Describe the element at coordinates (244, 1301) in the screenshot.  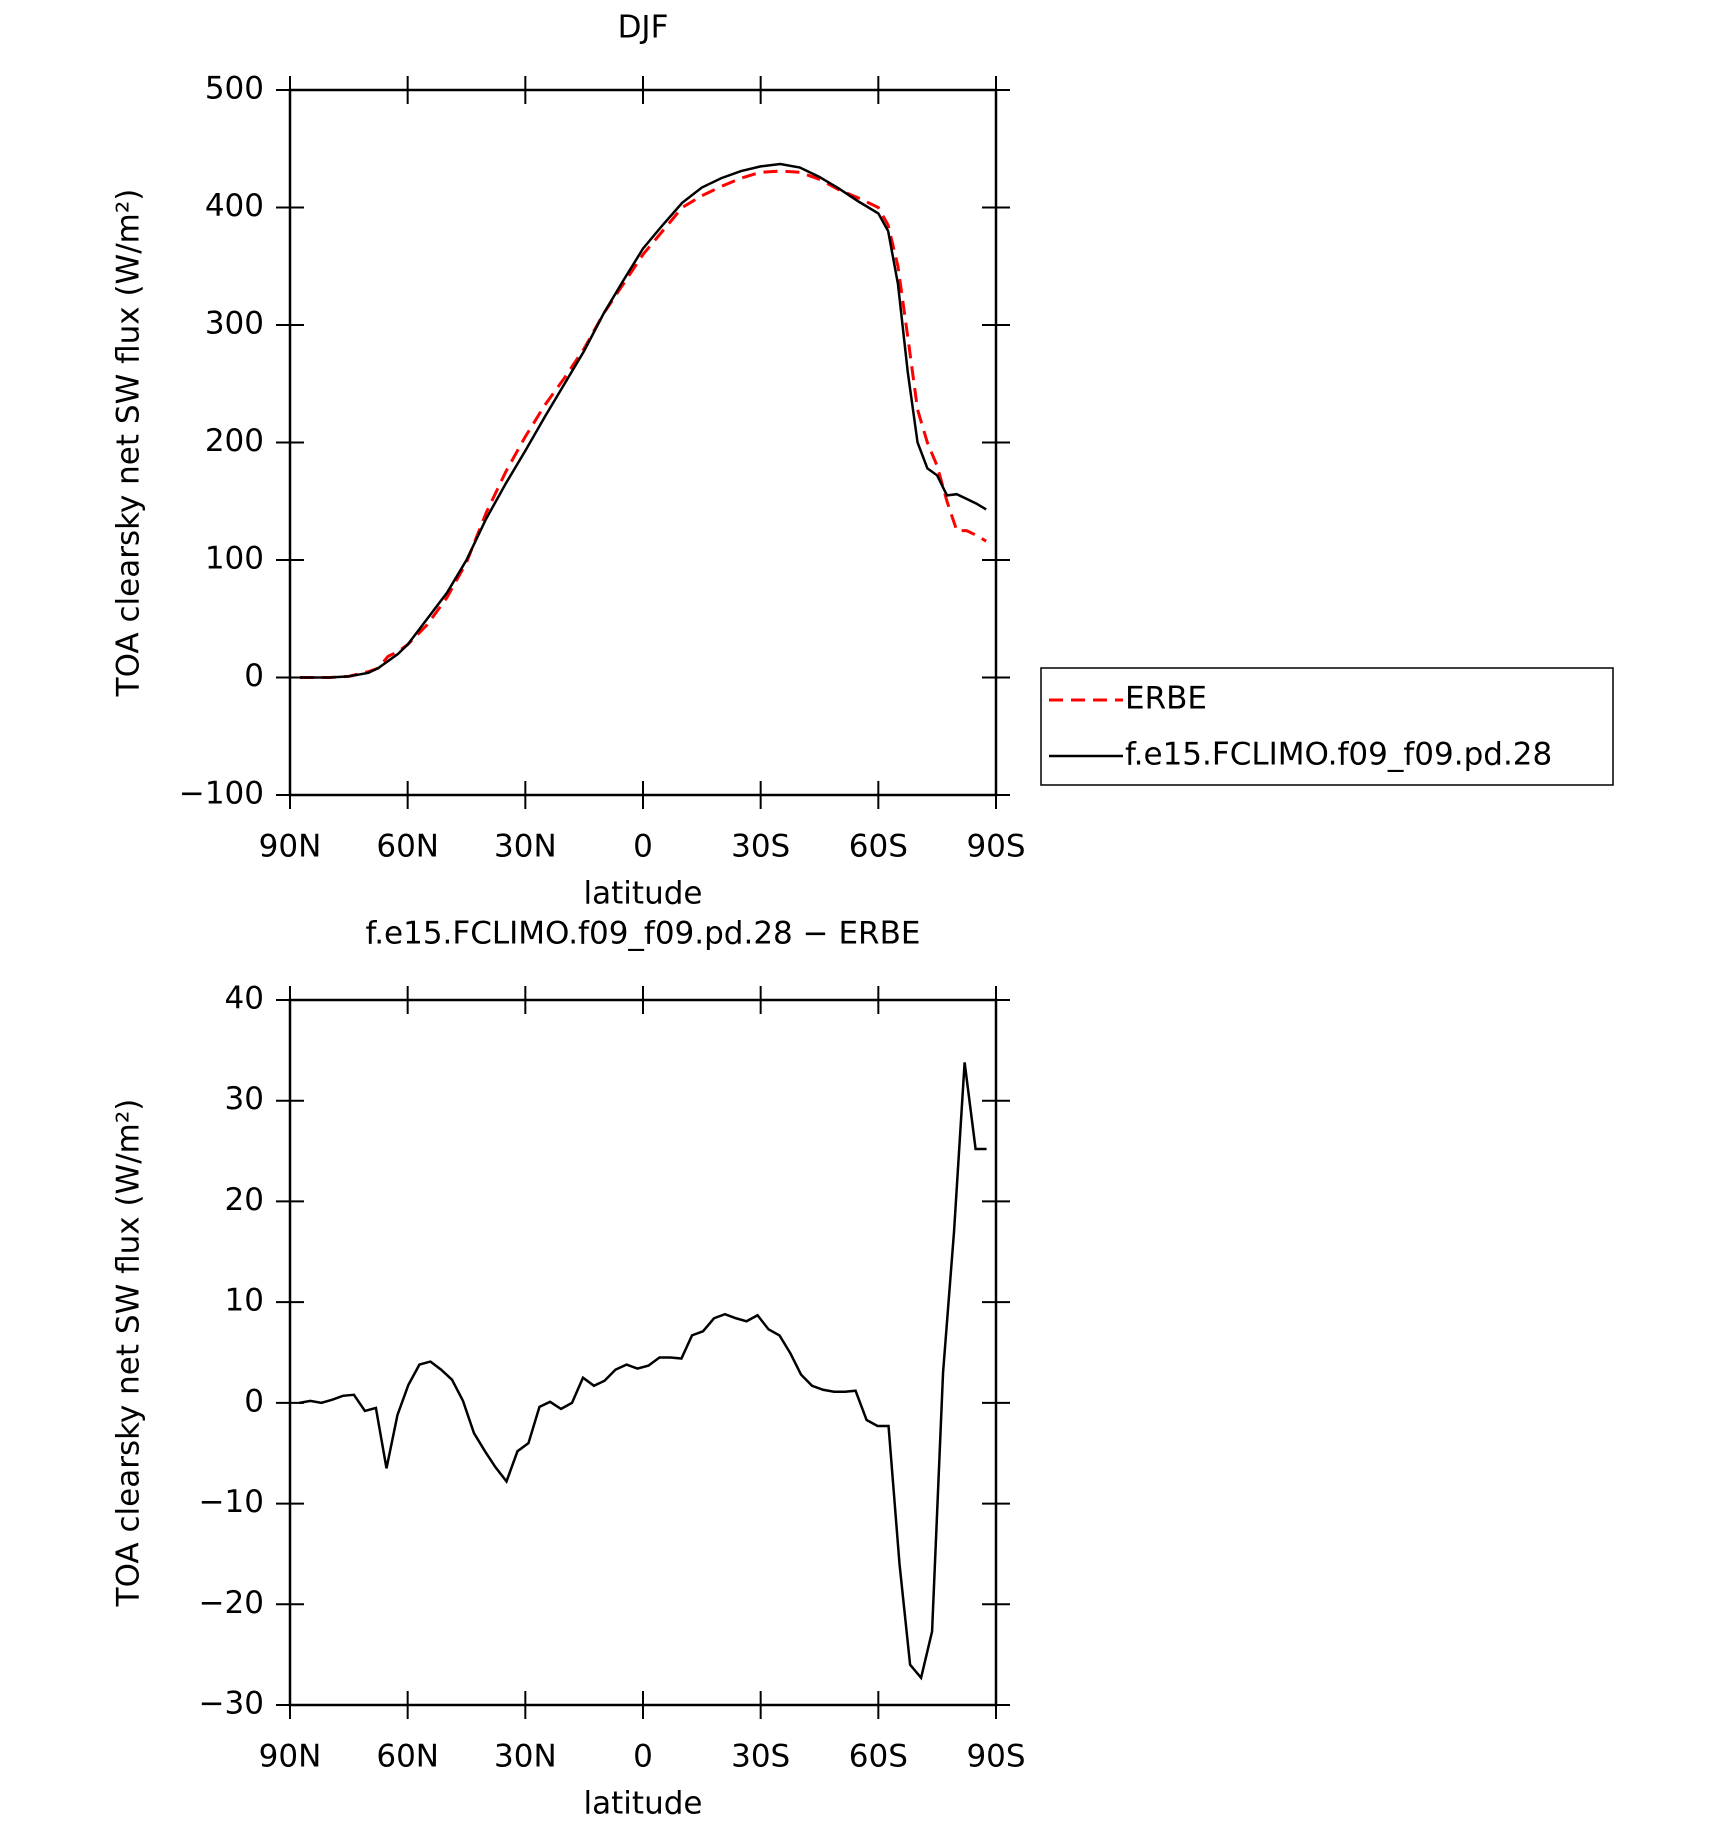
I see `y-tick-label: 10` at that location.